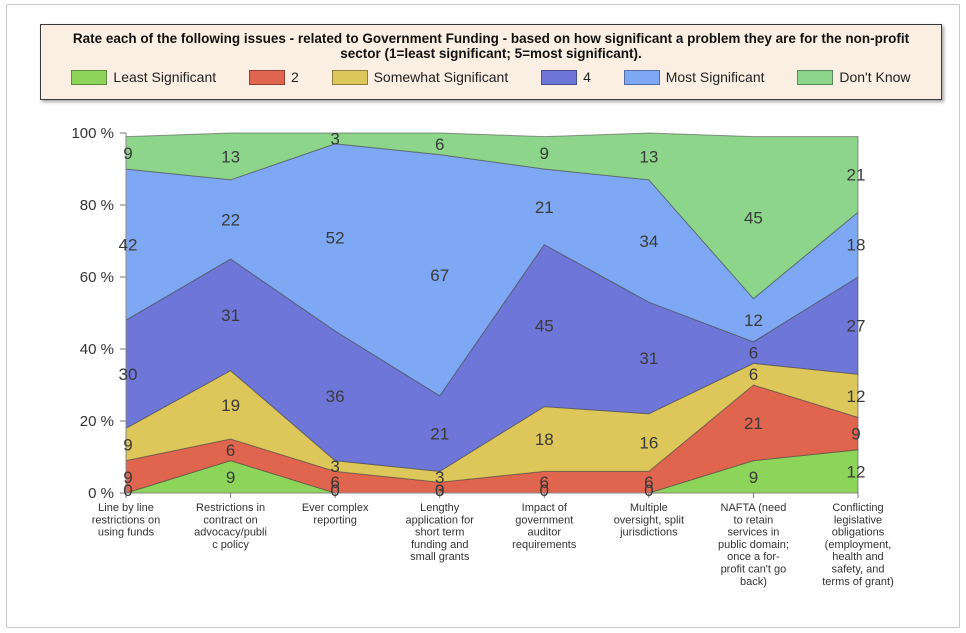 Image resolution: width=966 pixels, height=633 pixels. What do you see at coordinates (648, 241) in the screenshot?
I see `data-label: 34` at bounding box center [648, 241].